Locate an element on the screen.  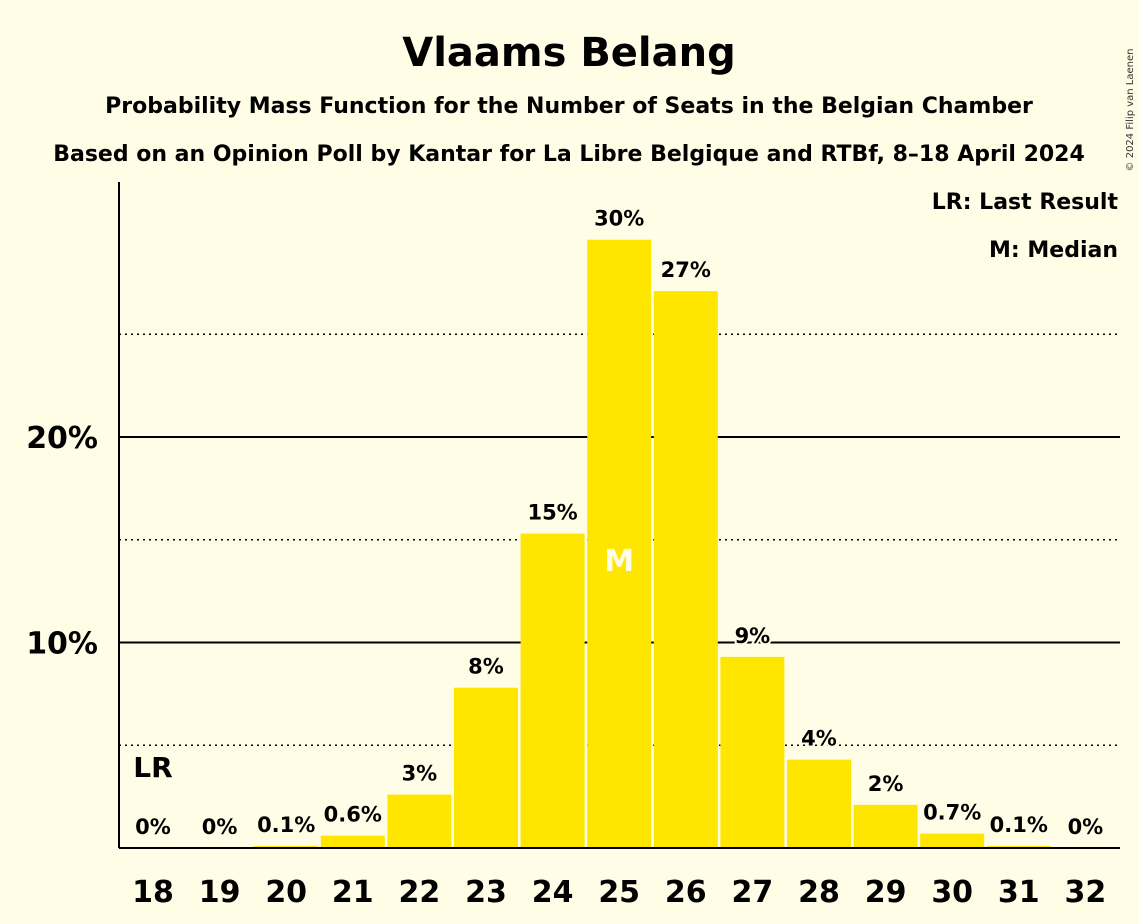
last-result-marker: LR is located at coordinates (152, 767).